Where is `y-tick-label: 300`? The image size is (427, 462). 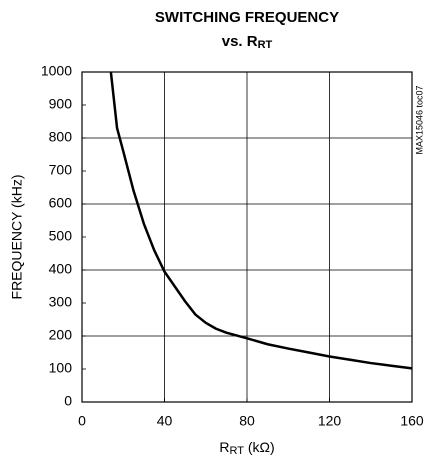 y-tick-label: 300 is located at coordinates (61, 302).